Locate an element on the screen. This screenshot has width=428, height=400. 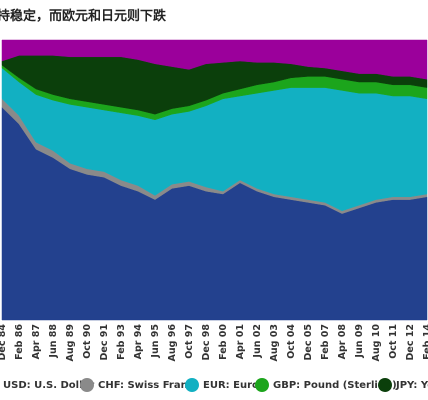
legend-label: GBP: Pound (Sterling) is located at coordinates (335, 385).